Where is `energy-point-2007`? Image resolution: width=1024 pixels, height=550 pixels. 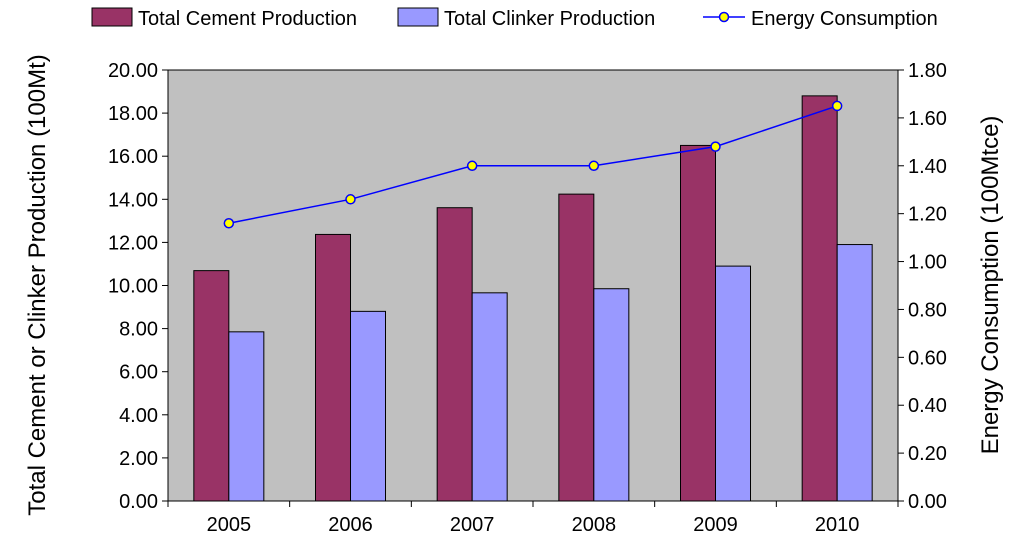 energy-point-2007 is located at coordinates (472, 166).